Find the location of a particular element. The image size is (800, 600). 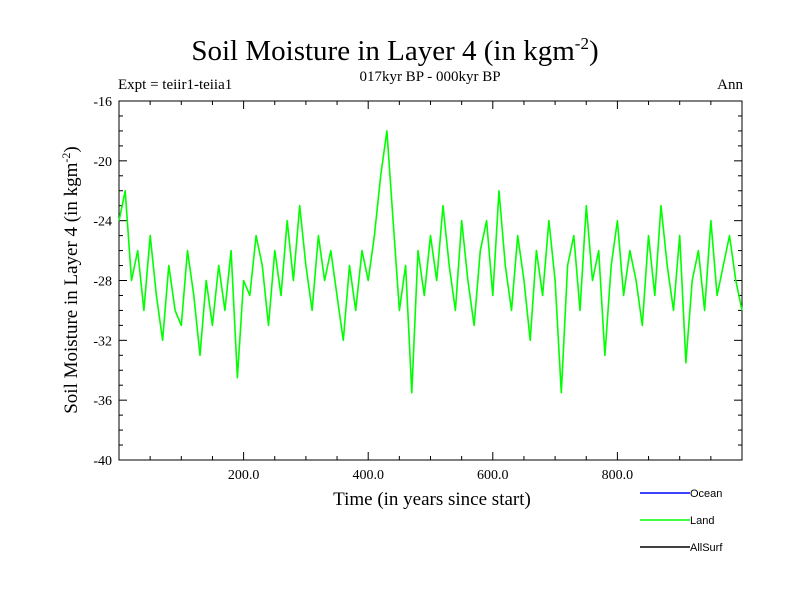

x-tick-label: 200.0 is located at coordinates (244, 475).